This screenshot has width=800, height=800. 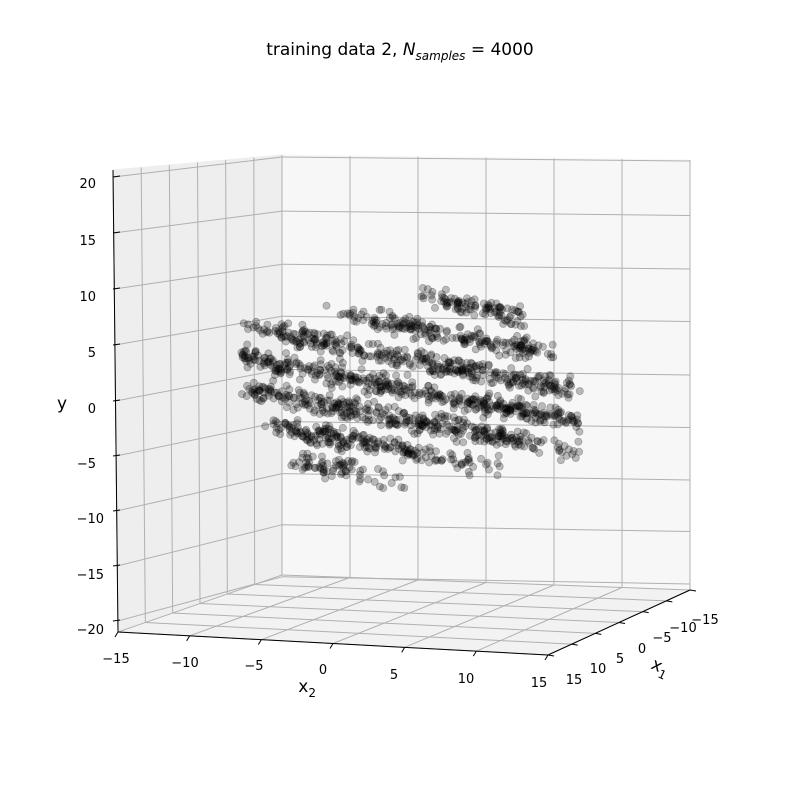 What do you see at coordinates (622, 623) in the screenshot?
I see `x1-tick-mark` at bounding box center [622, 623].